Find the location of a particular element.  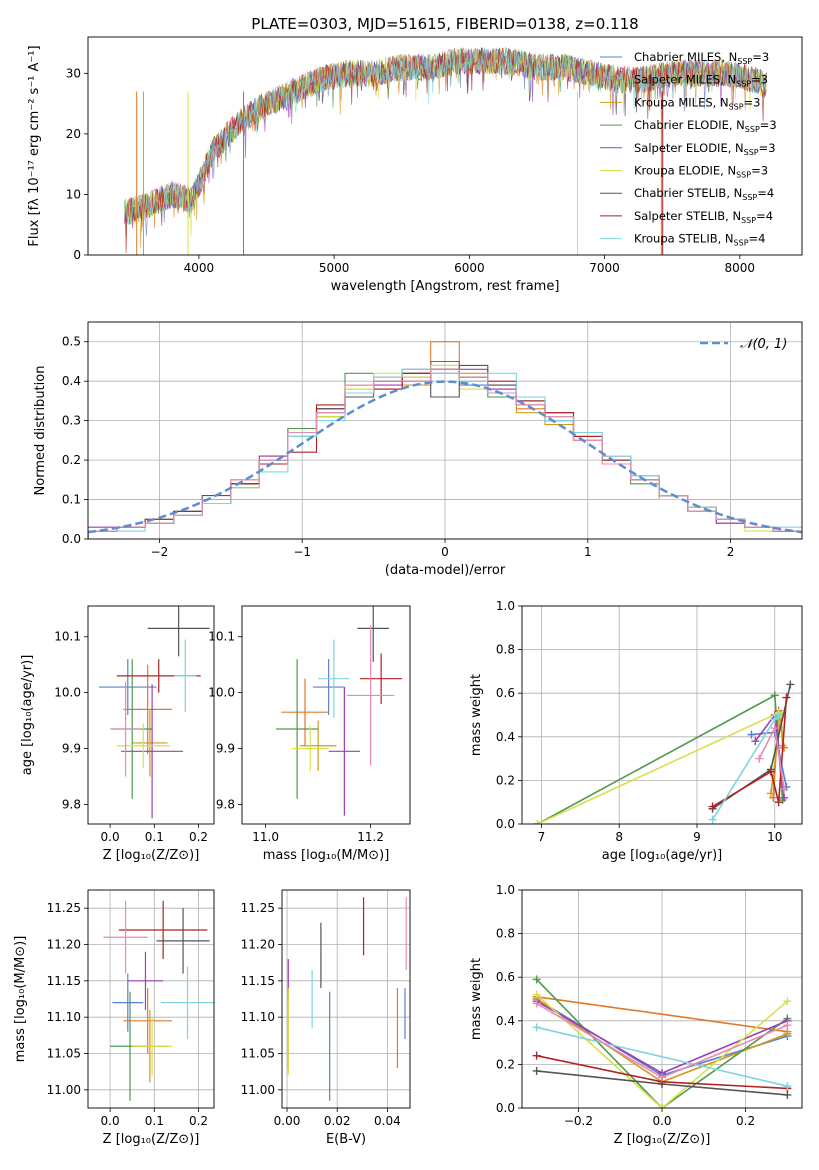

y-tick-label: 20 is located at coordinates (73, 134).